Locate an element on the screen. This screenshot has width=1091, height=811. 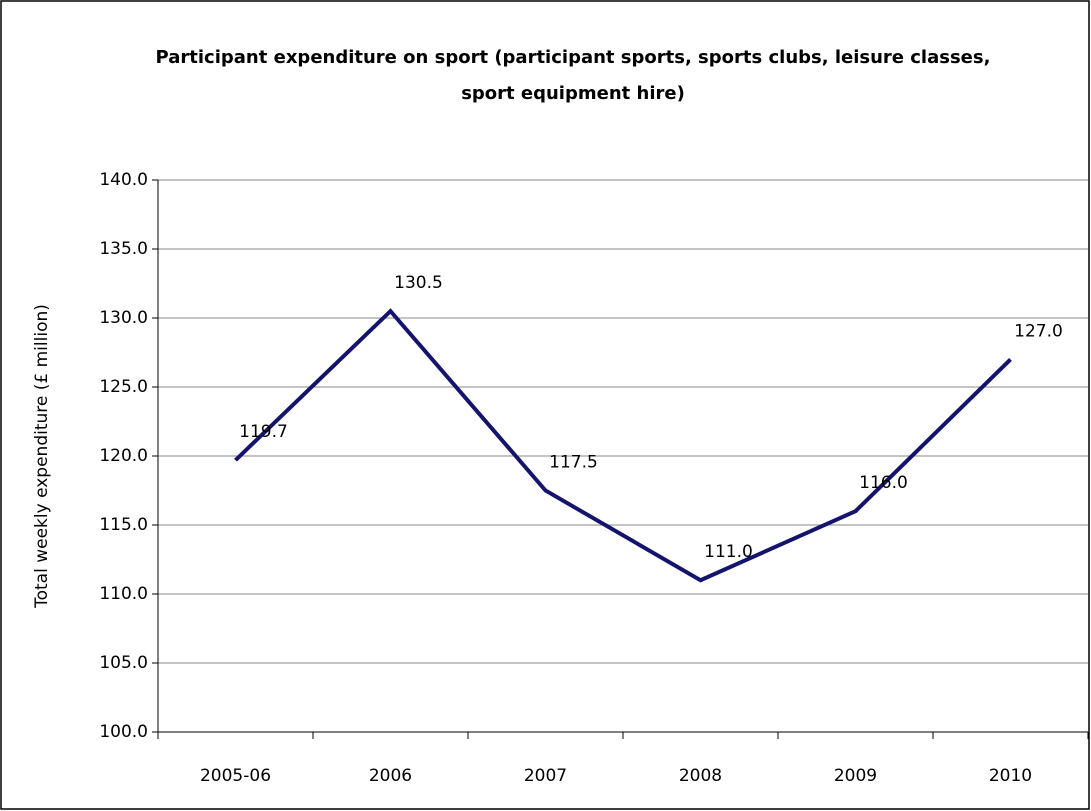
y-tick-label: 105.0 is located at coordinates (123, 663).